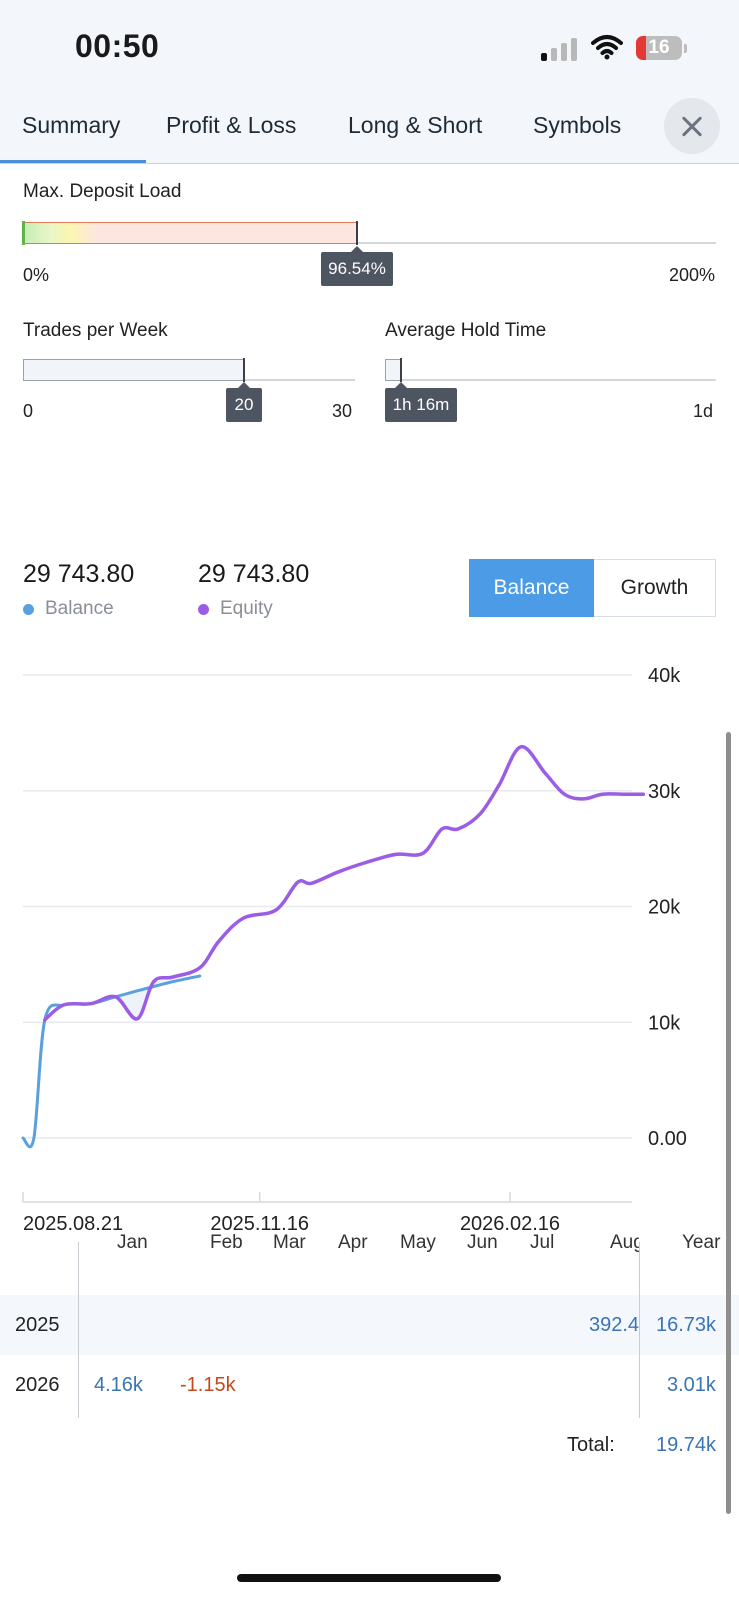 The height and width of the screenshot is (1600, 739). What do you see at coordinates (369, 1325) in the screenshot?
I see `table-row-2025-background` at bounding box center [369, 1325].